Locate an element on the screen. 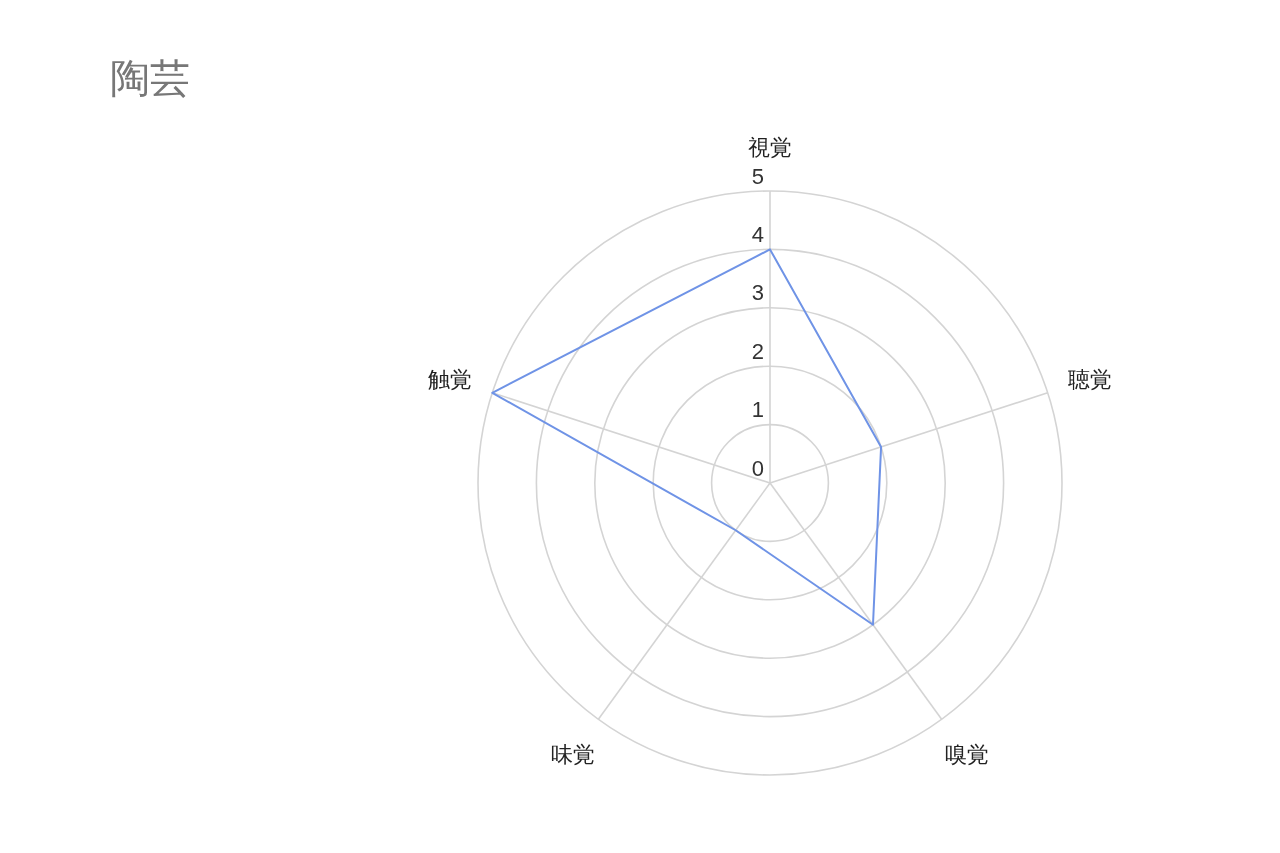 The image size is (1280, 853). category: 嗅覚 is located at coordinates (967, 755).